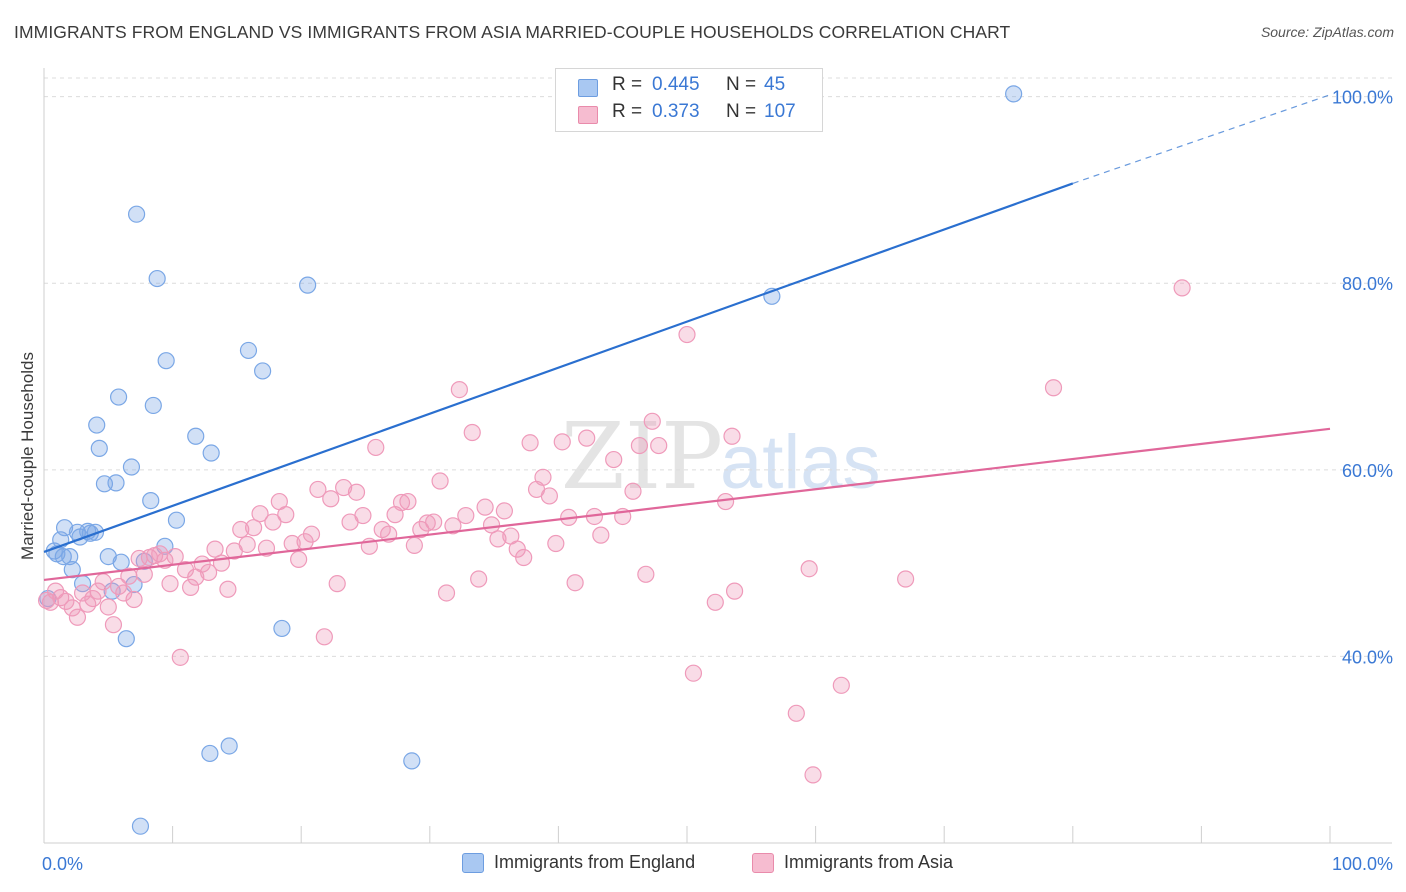  I want to click on watermark: ZIP atlas, so click(721, 456).